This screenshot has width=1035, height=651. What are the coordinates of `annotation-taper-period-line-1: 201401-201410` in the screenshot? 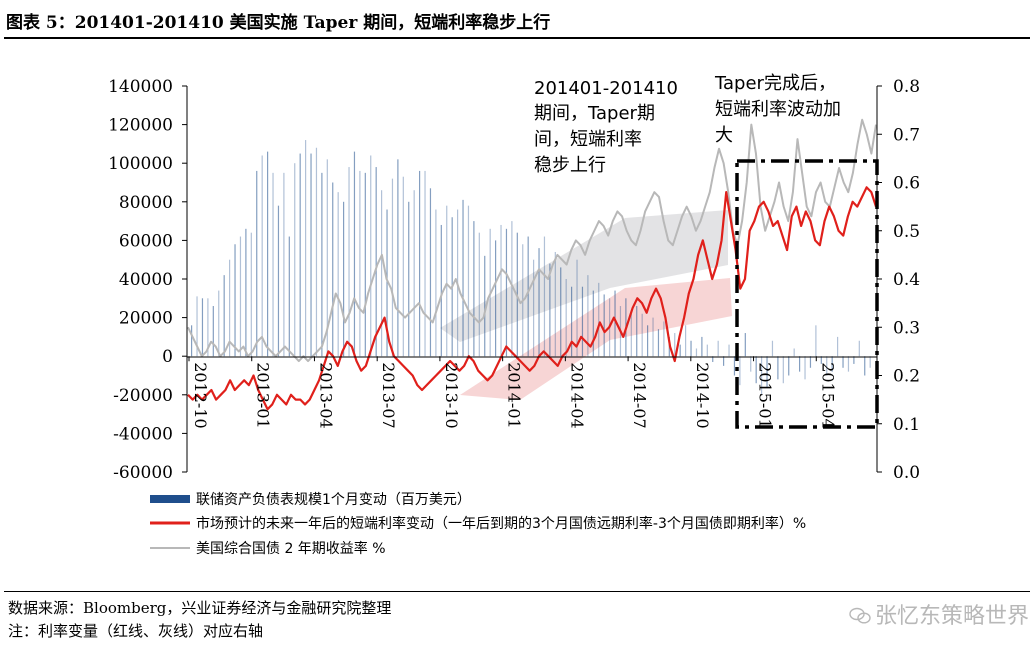 It's located at (606, 88).